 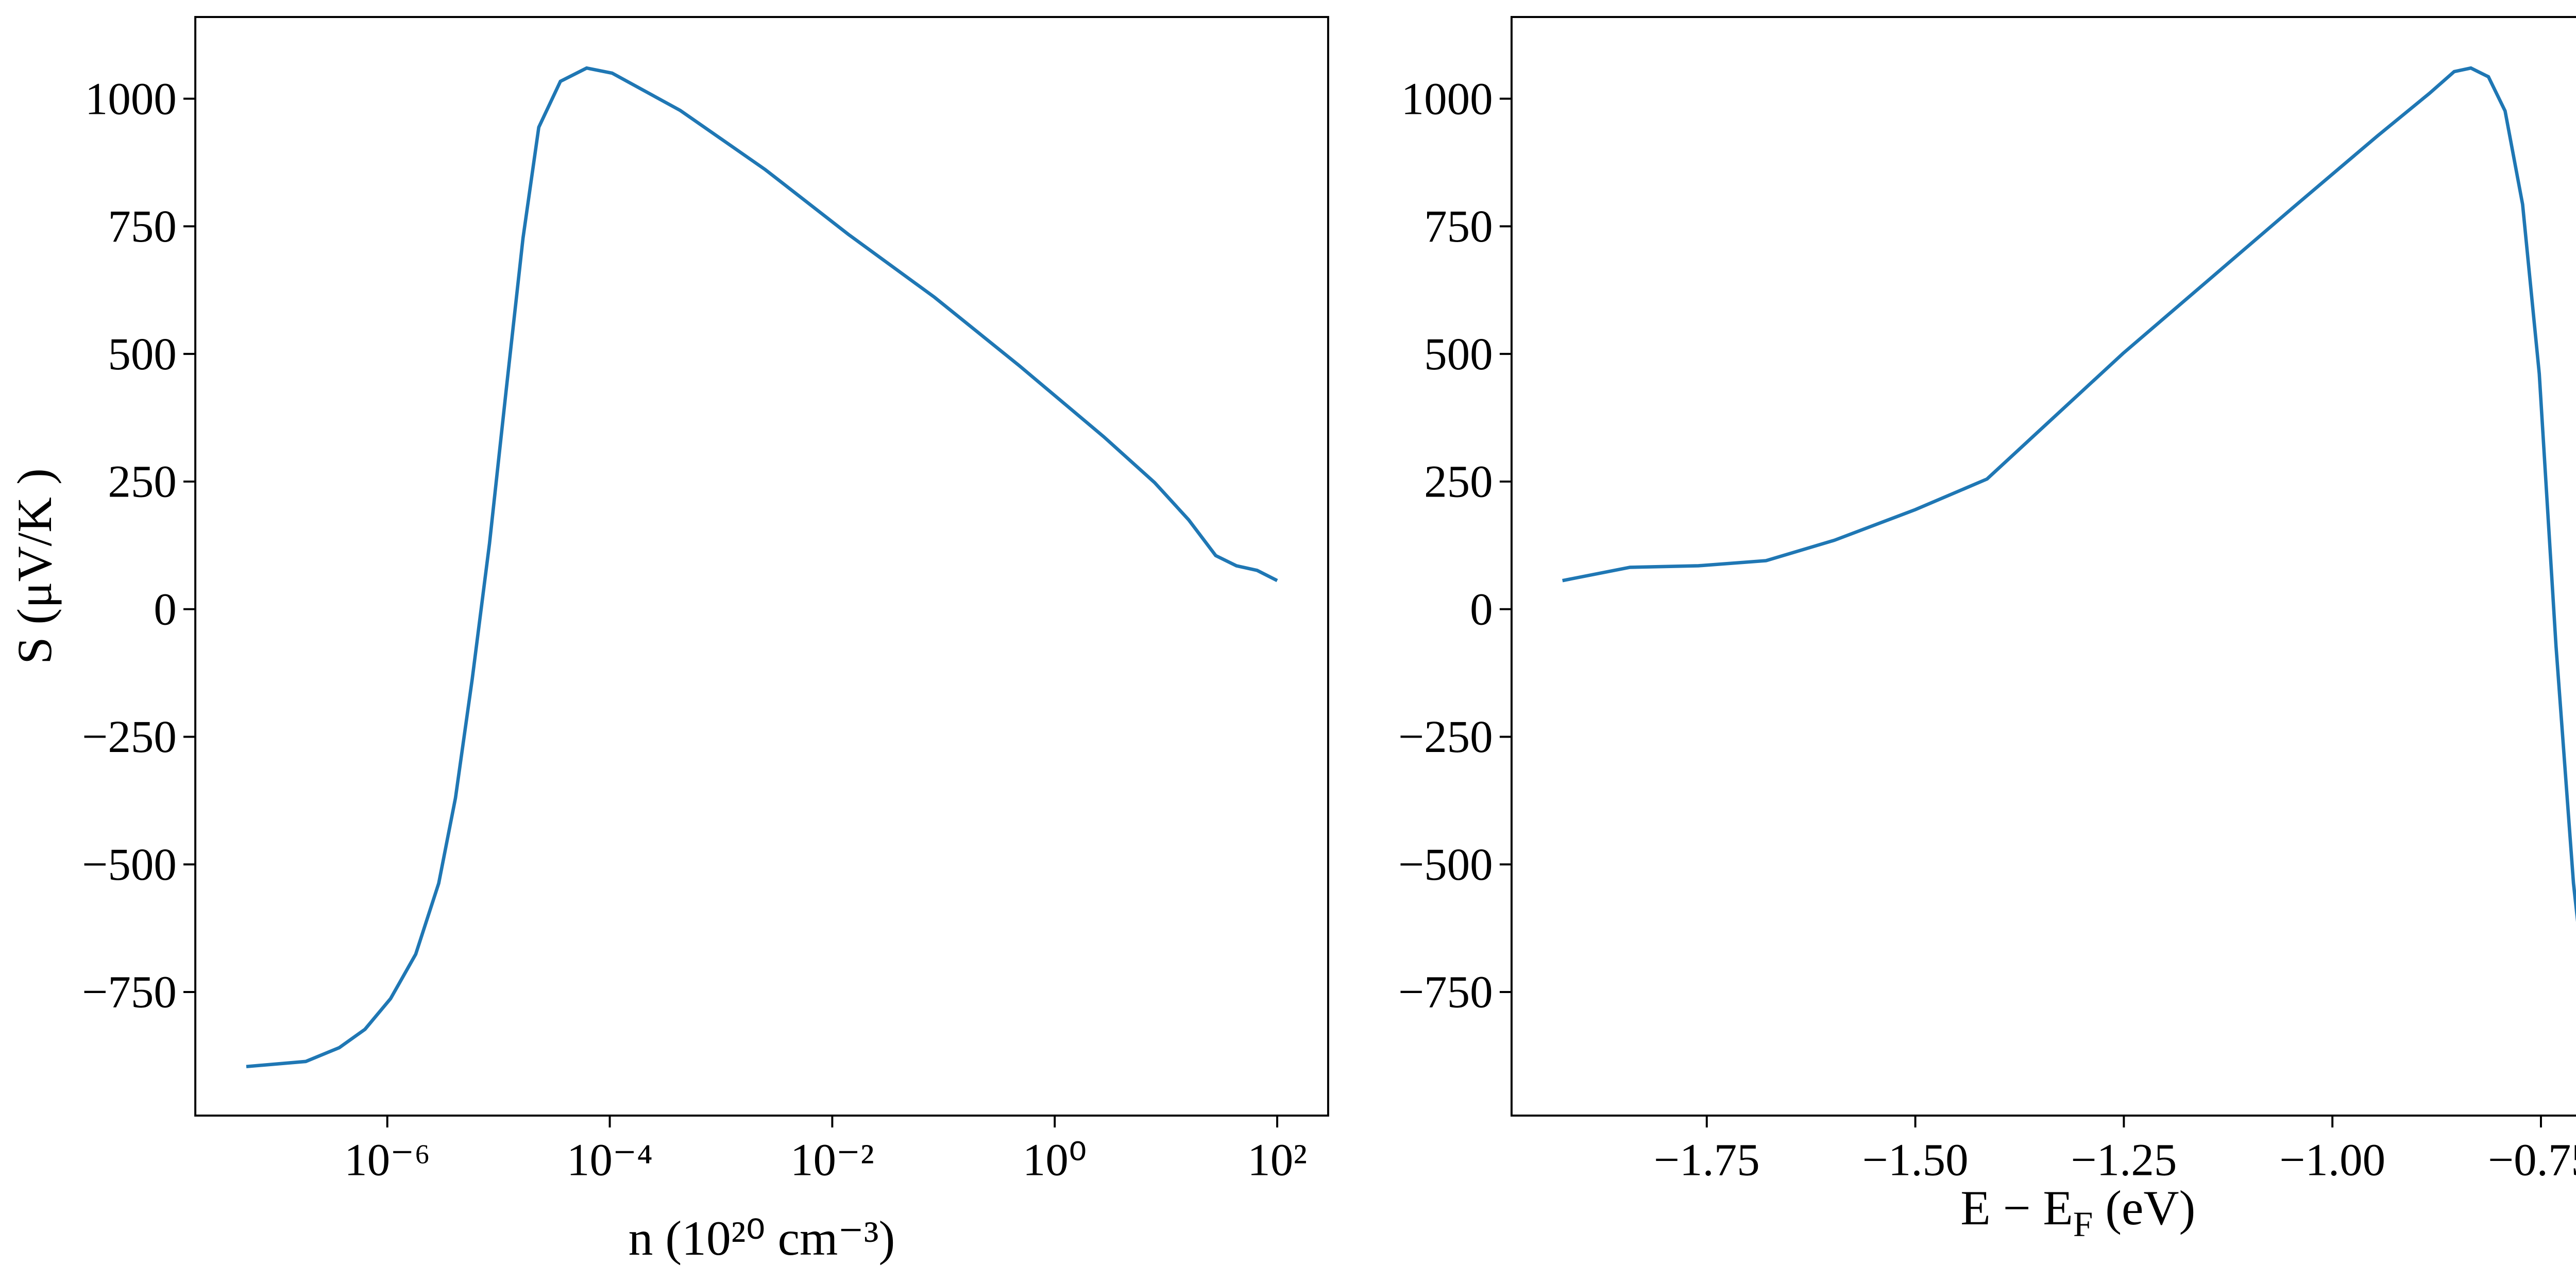 I want to click on x-tick-label: −1.00, so click(x=2332, y=1160).